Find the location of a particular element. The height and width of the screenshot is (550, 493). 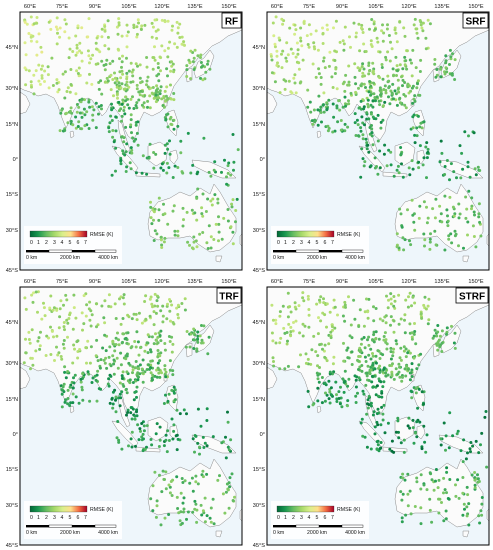

colorbar-ticks: 0 1 2 3 4 5 6 7 is located at coordinates (58, 243).